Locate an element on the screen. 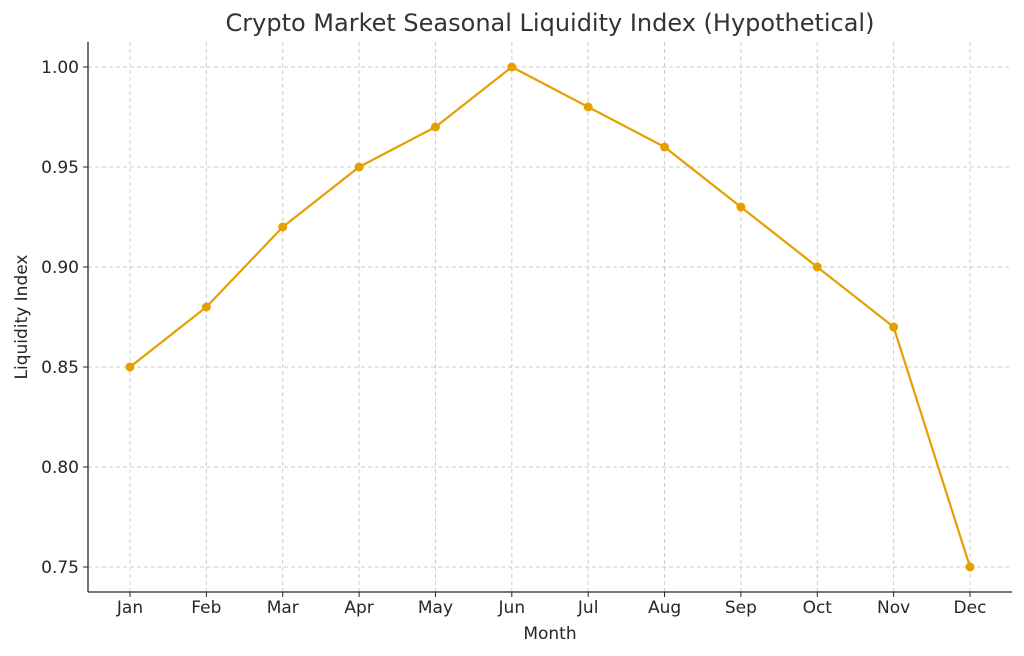 The image size is (1024, 656). data-point-jan is located at coordinates (130, 367).